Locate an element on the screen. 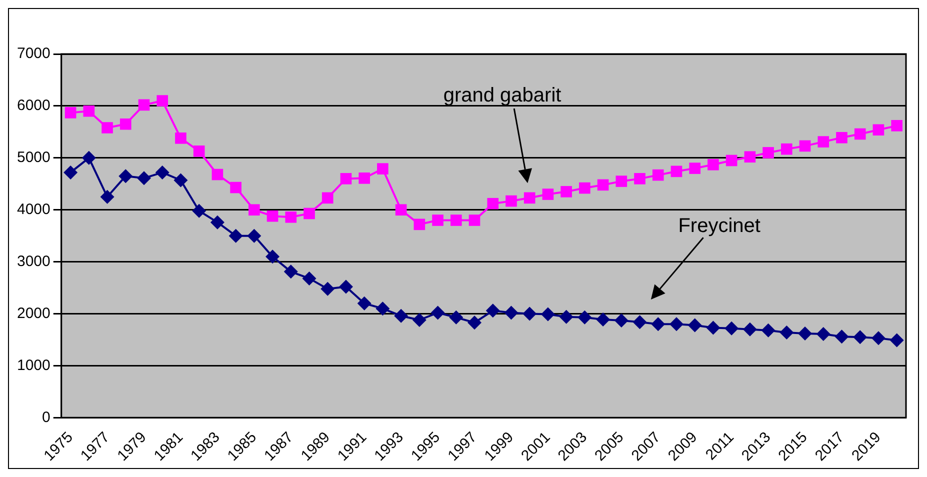 This screenshot has height=477, width=927. y-tick-label: 6000 is located at coordinates (33, 105).